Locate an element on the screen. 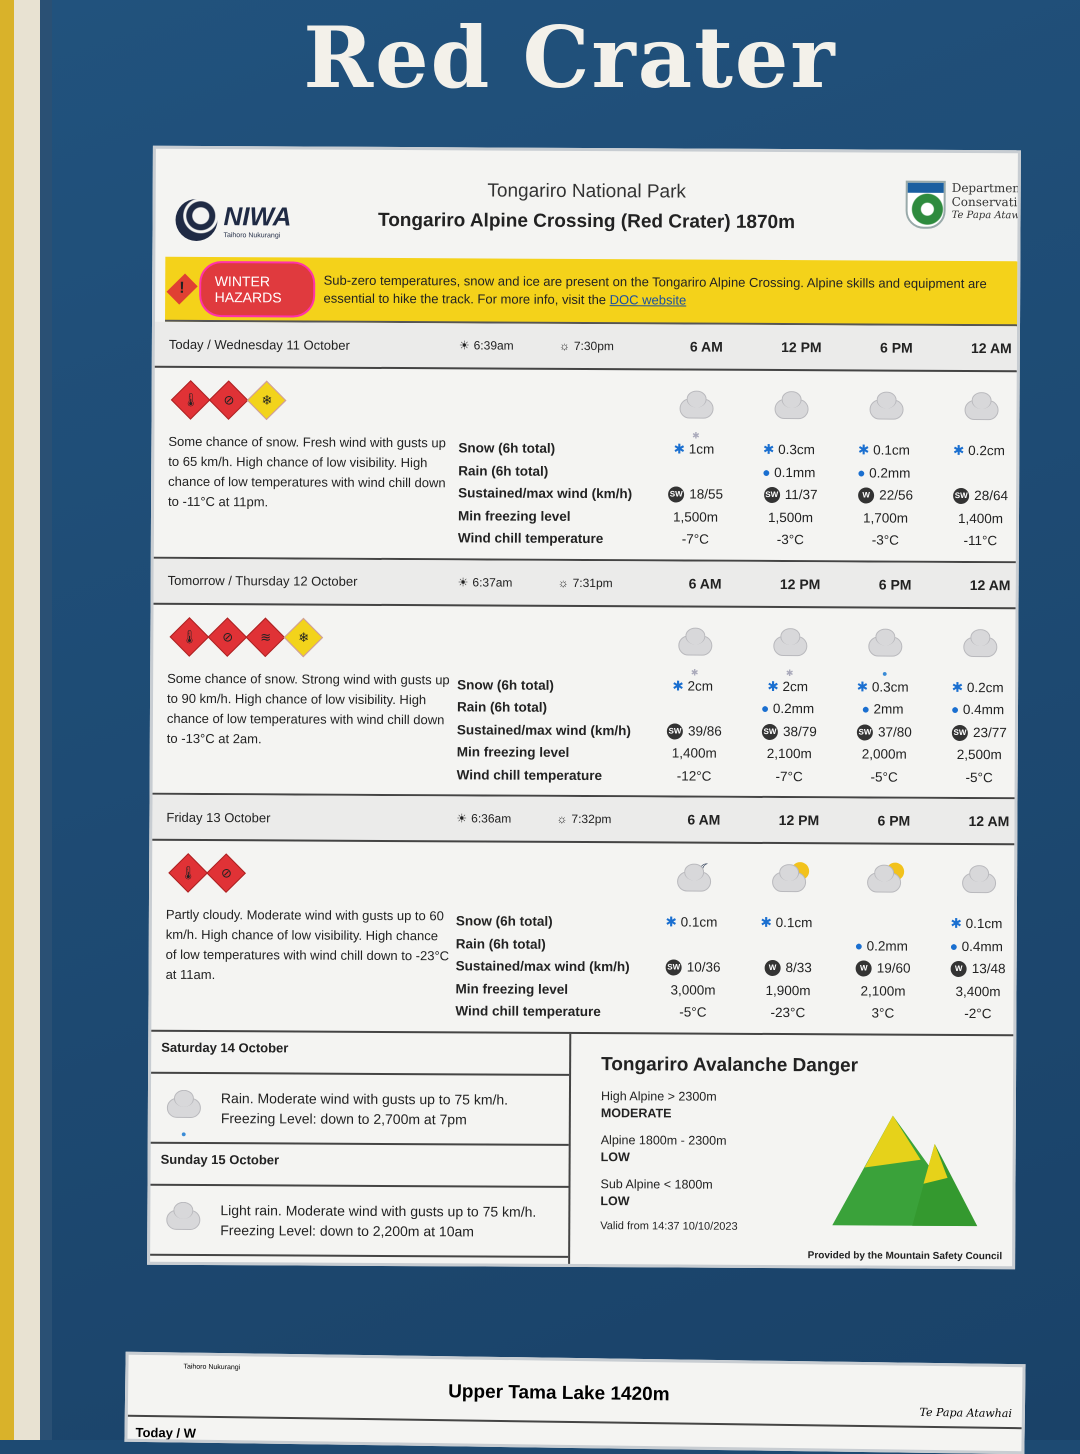  time-column: 6 PM is located at coordinates (895, 584).